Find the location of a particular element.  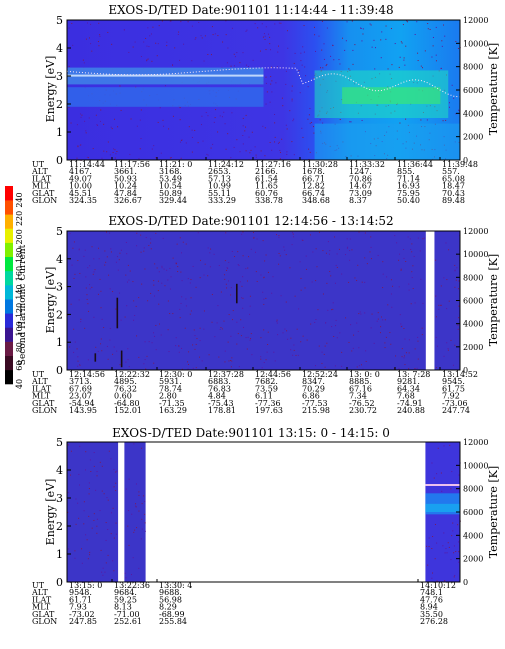

orbit-value: 329.44 is located at coordinates (173, 200).